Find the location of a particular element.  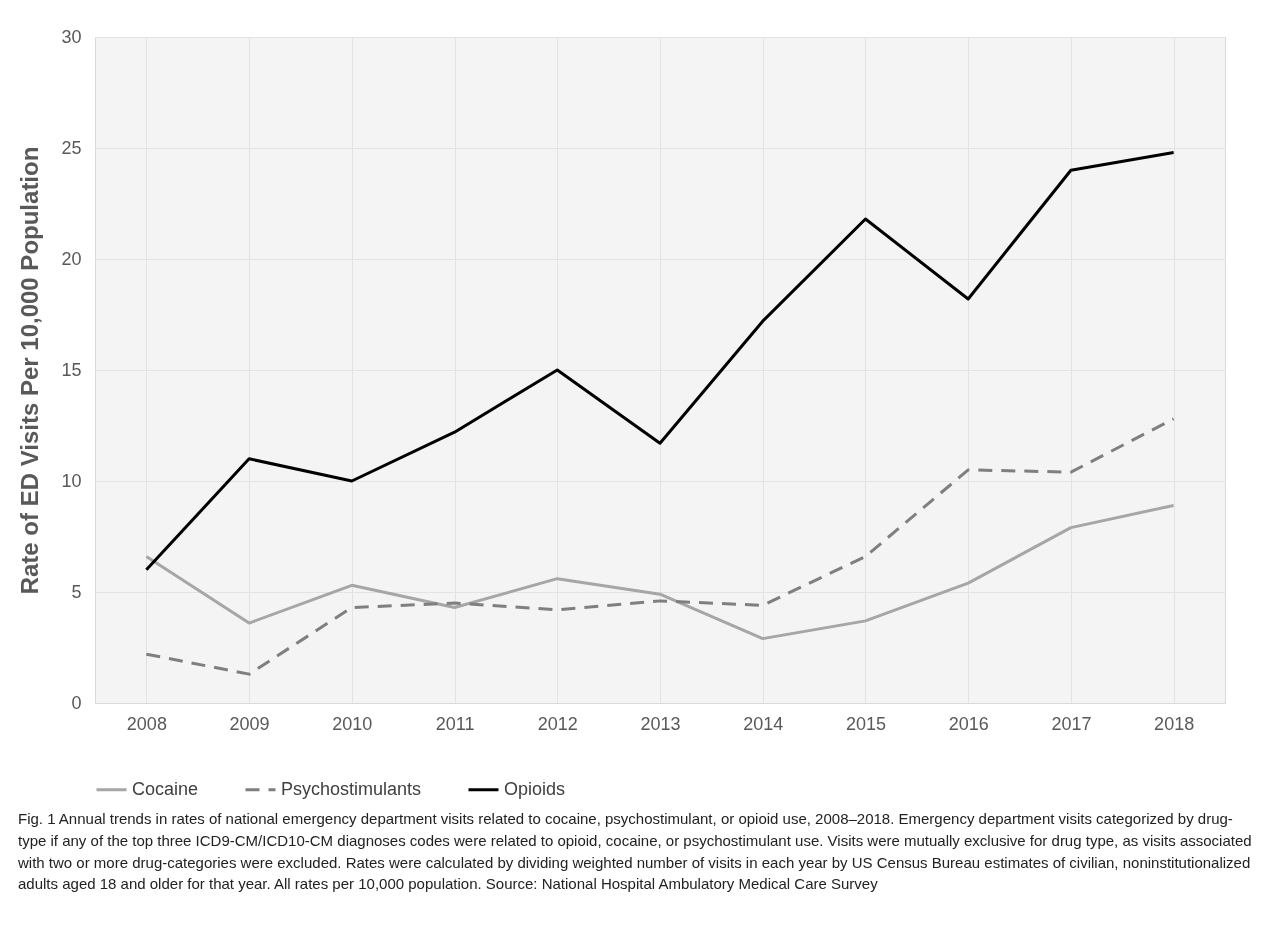

x-tick-label: 2012 is located at coordinates (557, 723).